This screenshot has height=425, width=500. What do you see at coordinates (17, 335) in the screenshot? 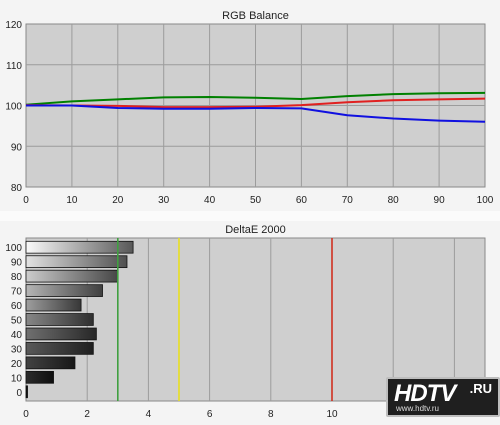
I see `category-label: 40` at bounding box center [17, 335].